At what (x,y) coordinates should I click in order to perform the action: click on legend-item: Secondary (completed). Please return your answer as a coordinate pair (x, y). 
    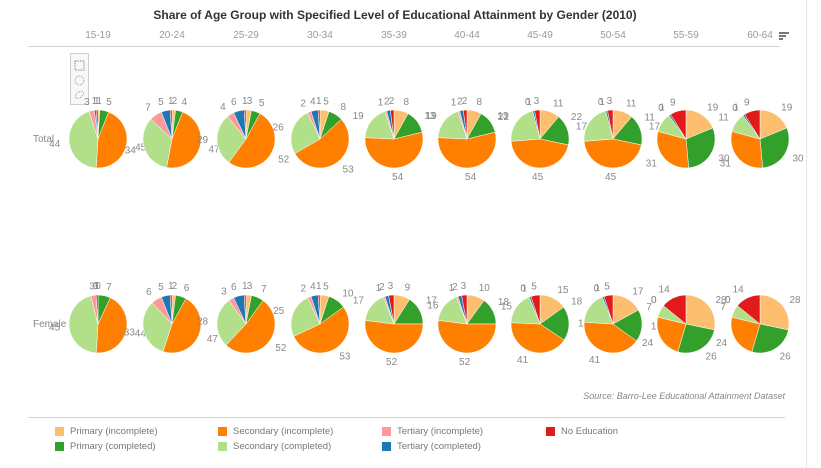
    Looking at the image, I should click on (274, 446).